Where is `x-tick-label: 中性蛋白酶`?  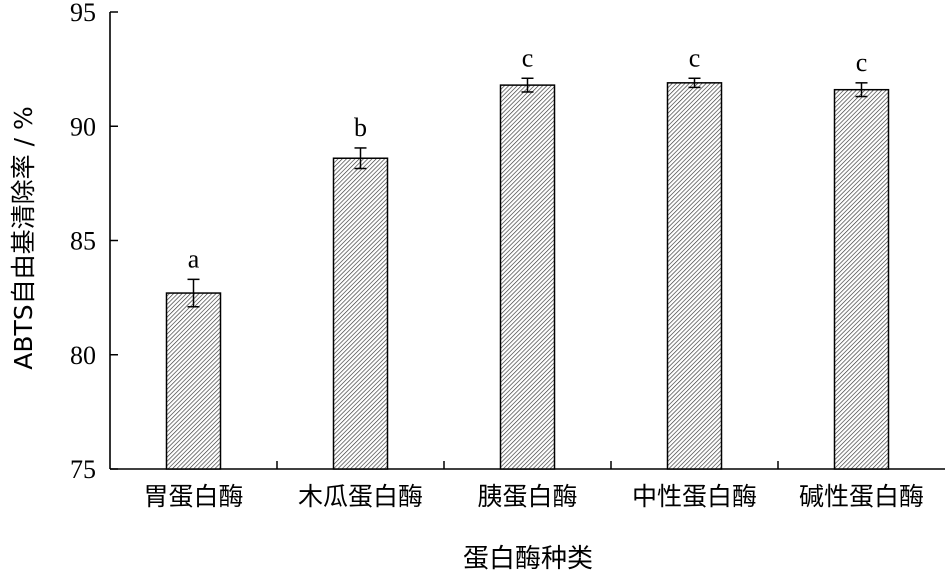
x-tick-label: 中性蛋白酶 is located at coordinates (694, 496).